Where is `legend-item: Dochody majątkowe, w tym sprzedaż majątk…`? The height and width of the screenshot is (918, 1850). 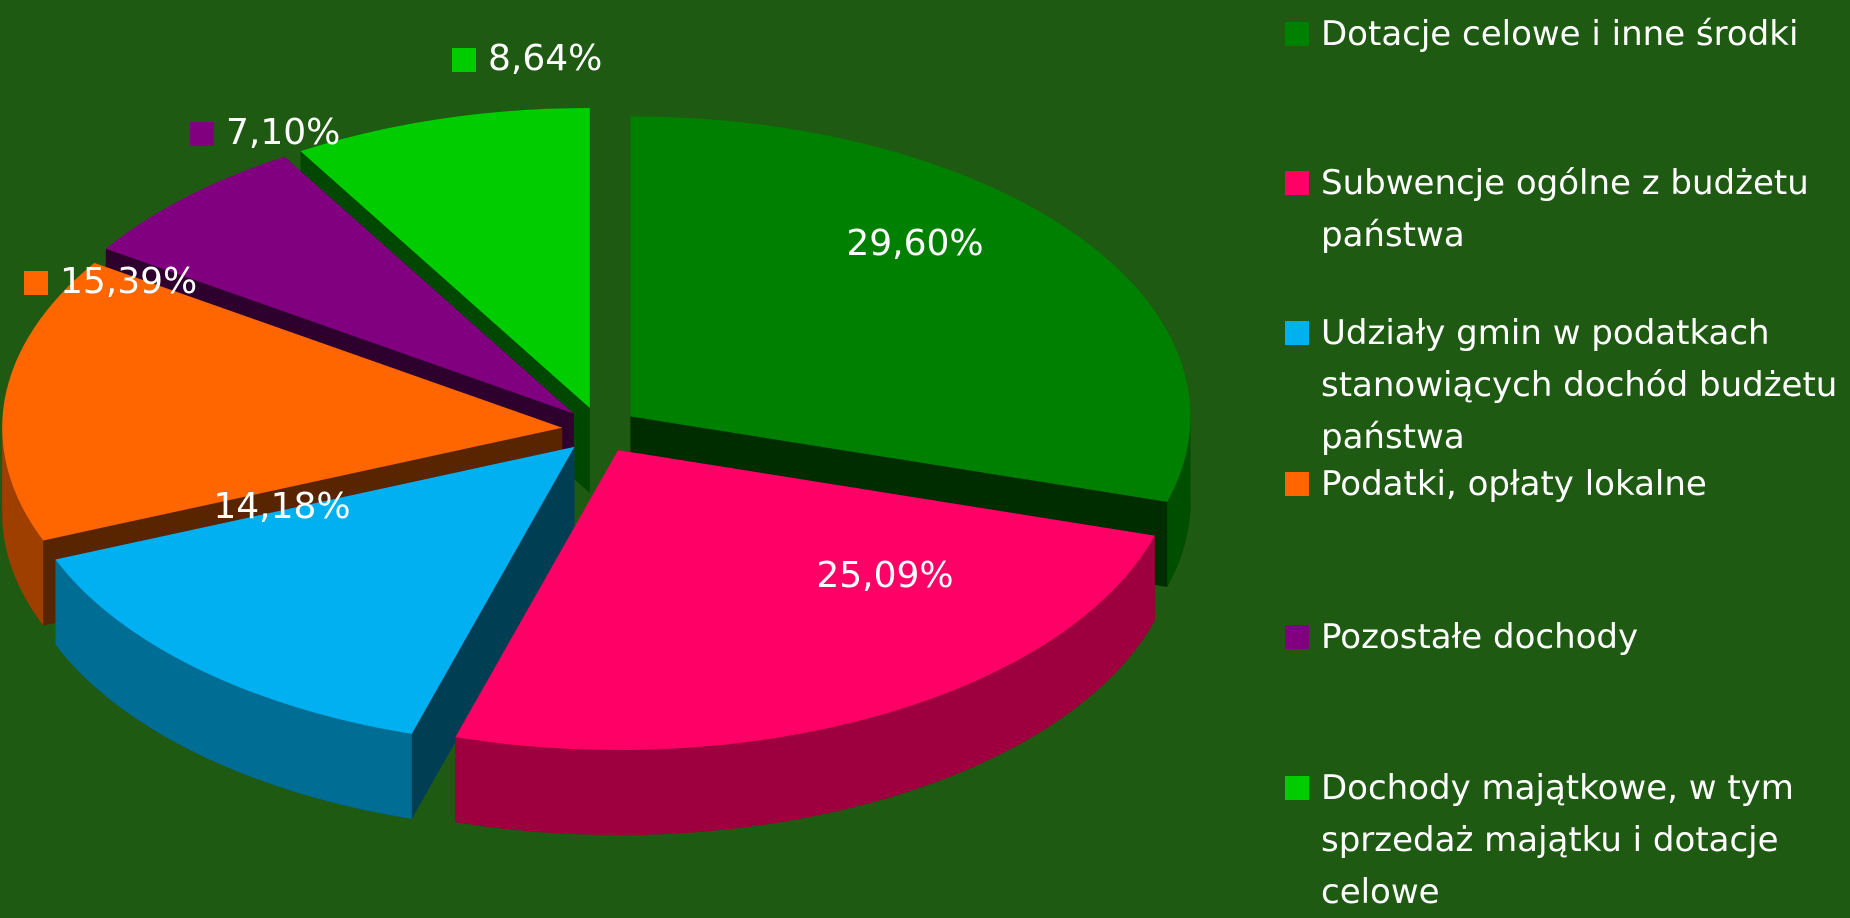 legend-item: Dochody majątkowe, w tym sprzedaż majątk… is located at coordinates (1565, 840).